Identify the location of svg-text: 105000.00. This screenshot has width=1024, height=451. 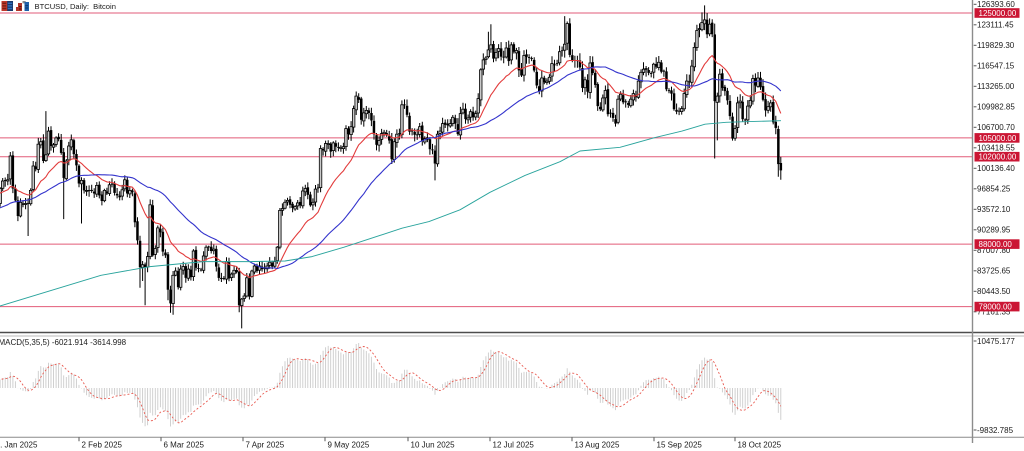
(998, 138).